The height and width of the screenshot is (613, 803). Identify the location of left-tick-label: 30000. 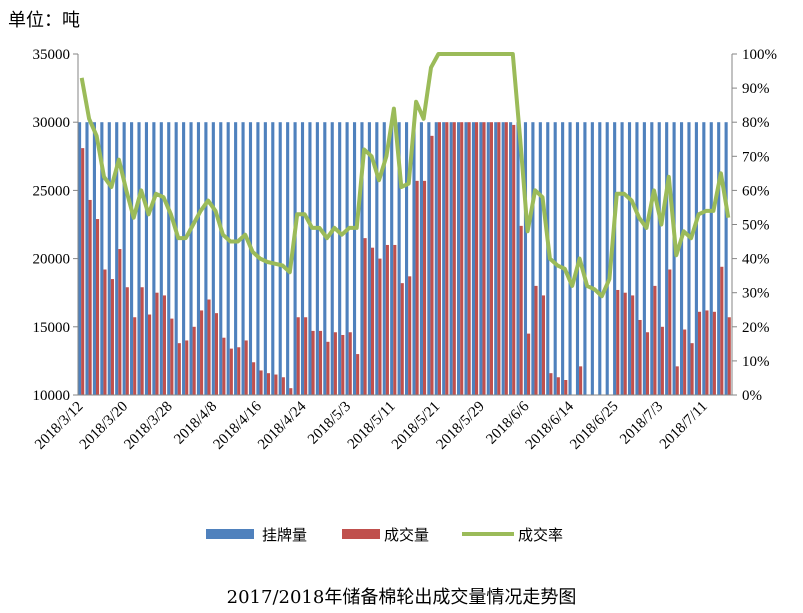
(52, 123).